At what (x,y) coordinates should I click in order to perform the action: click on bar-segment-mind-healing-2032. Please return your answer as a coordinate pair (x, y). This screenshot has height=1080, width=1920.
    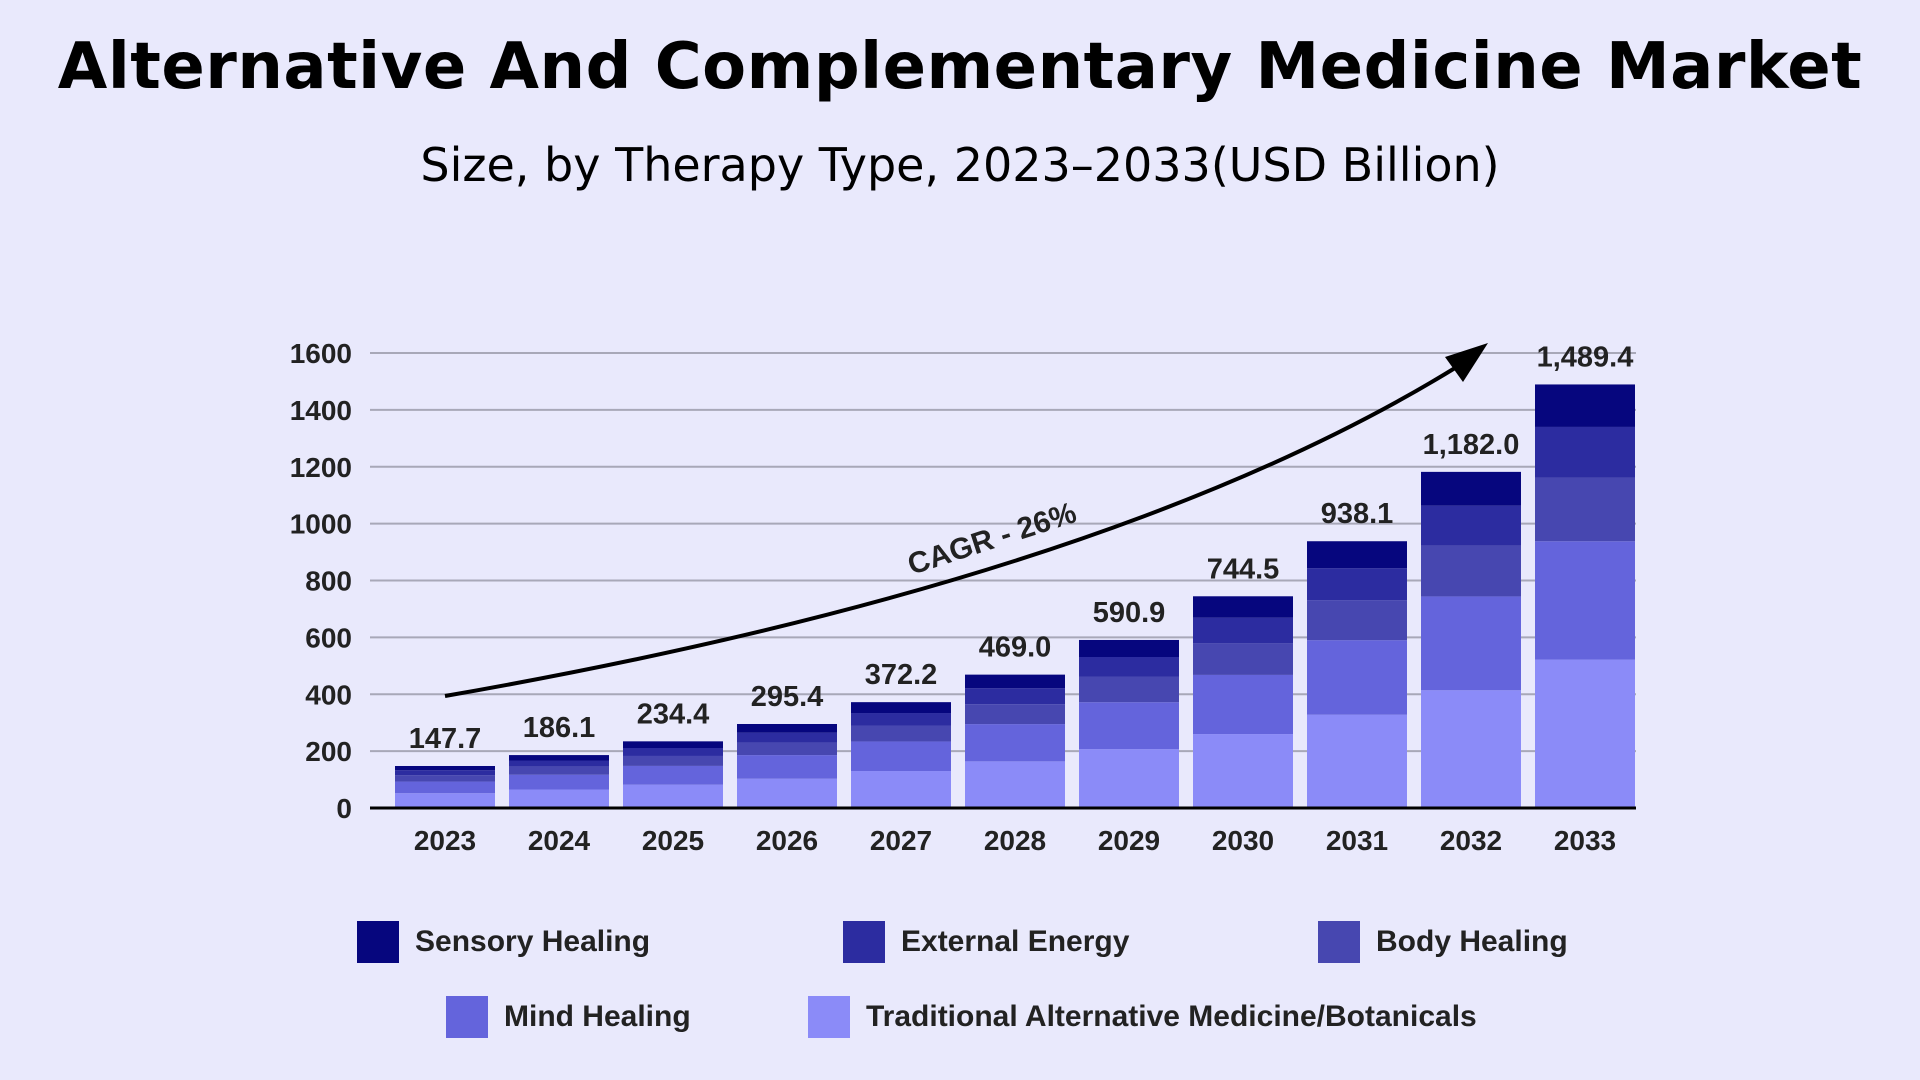
    Looking at the image, I should click on (1471, 643).